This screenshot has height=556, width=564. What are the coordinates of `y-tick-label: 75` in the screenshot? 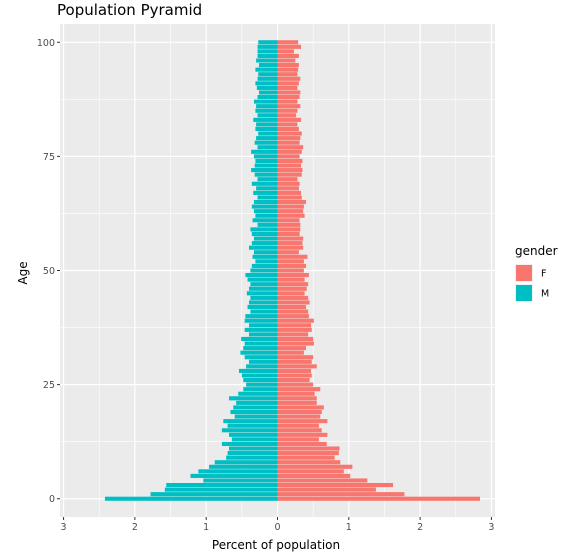 It's located at (49, 157).